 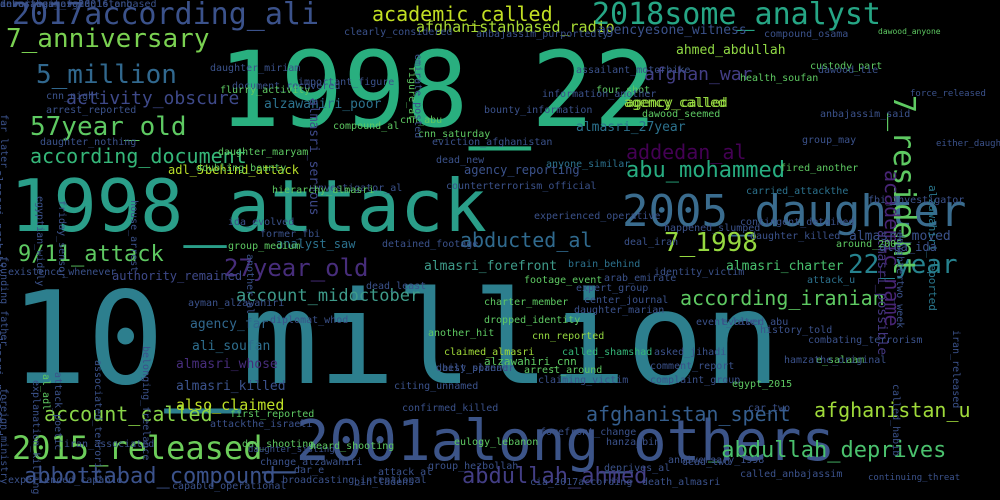 What do you see at coordinates (895, 420) in the screenshot?
I see `word-179: called_habib` at bounding box center [895, 420].